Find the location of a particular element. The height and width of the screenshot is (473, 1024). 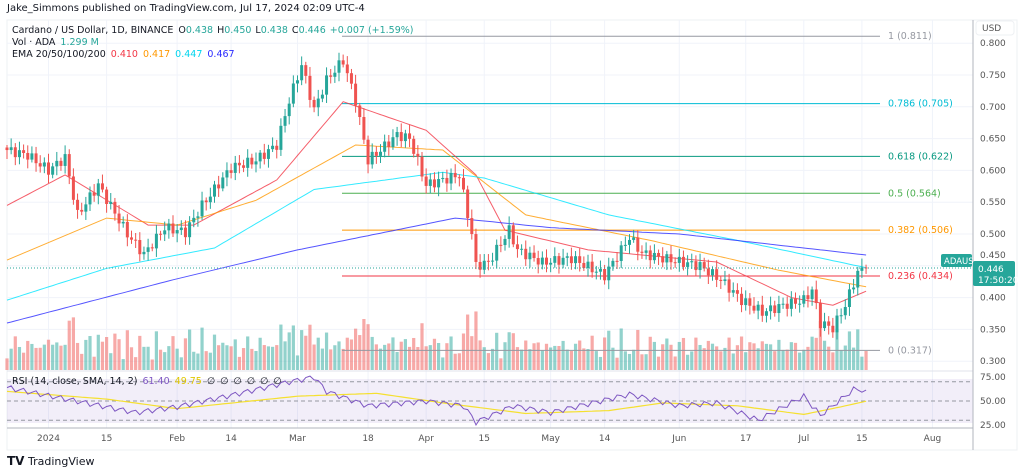

price-tick-label: 0.450 is located at coordinates (993, 256).